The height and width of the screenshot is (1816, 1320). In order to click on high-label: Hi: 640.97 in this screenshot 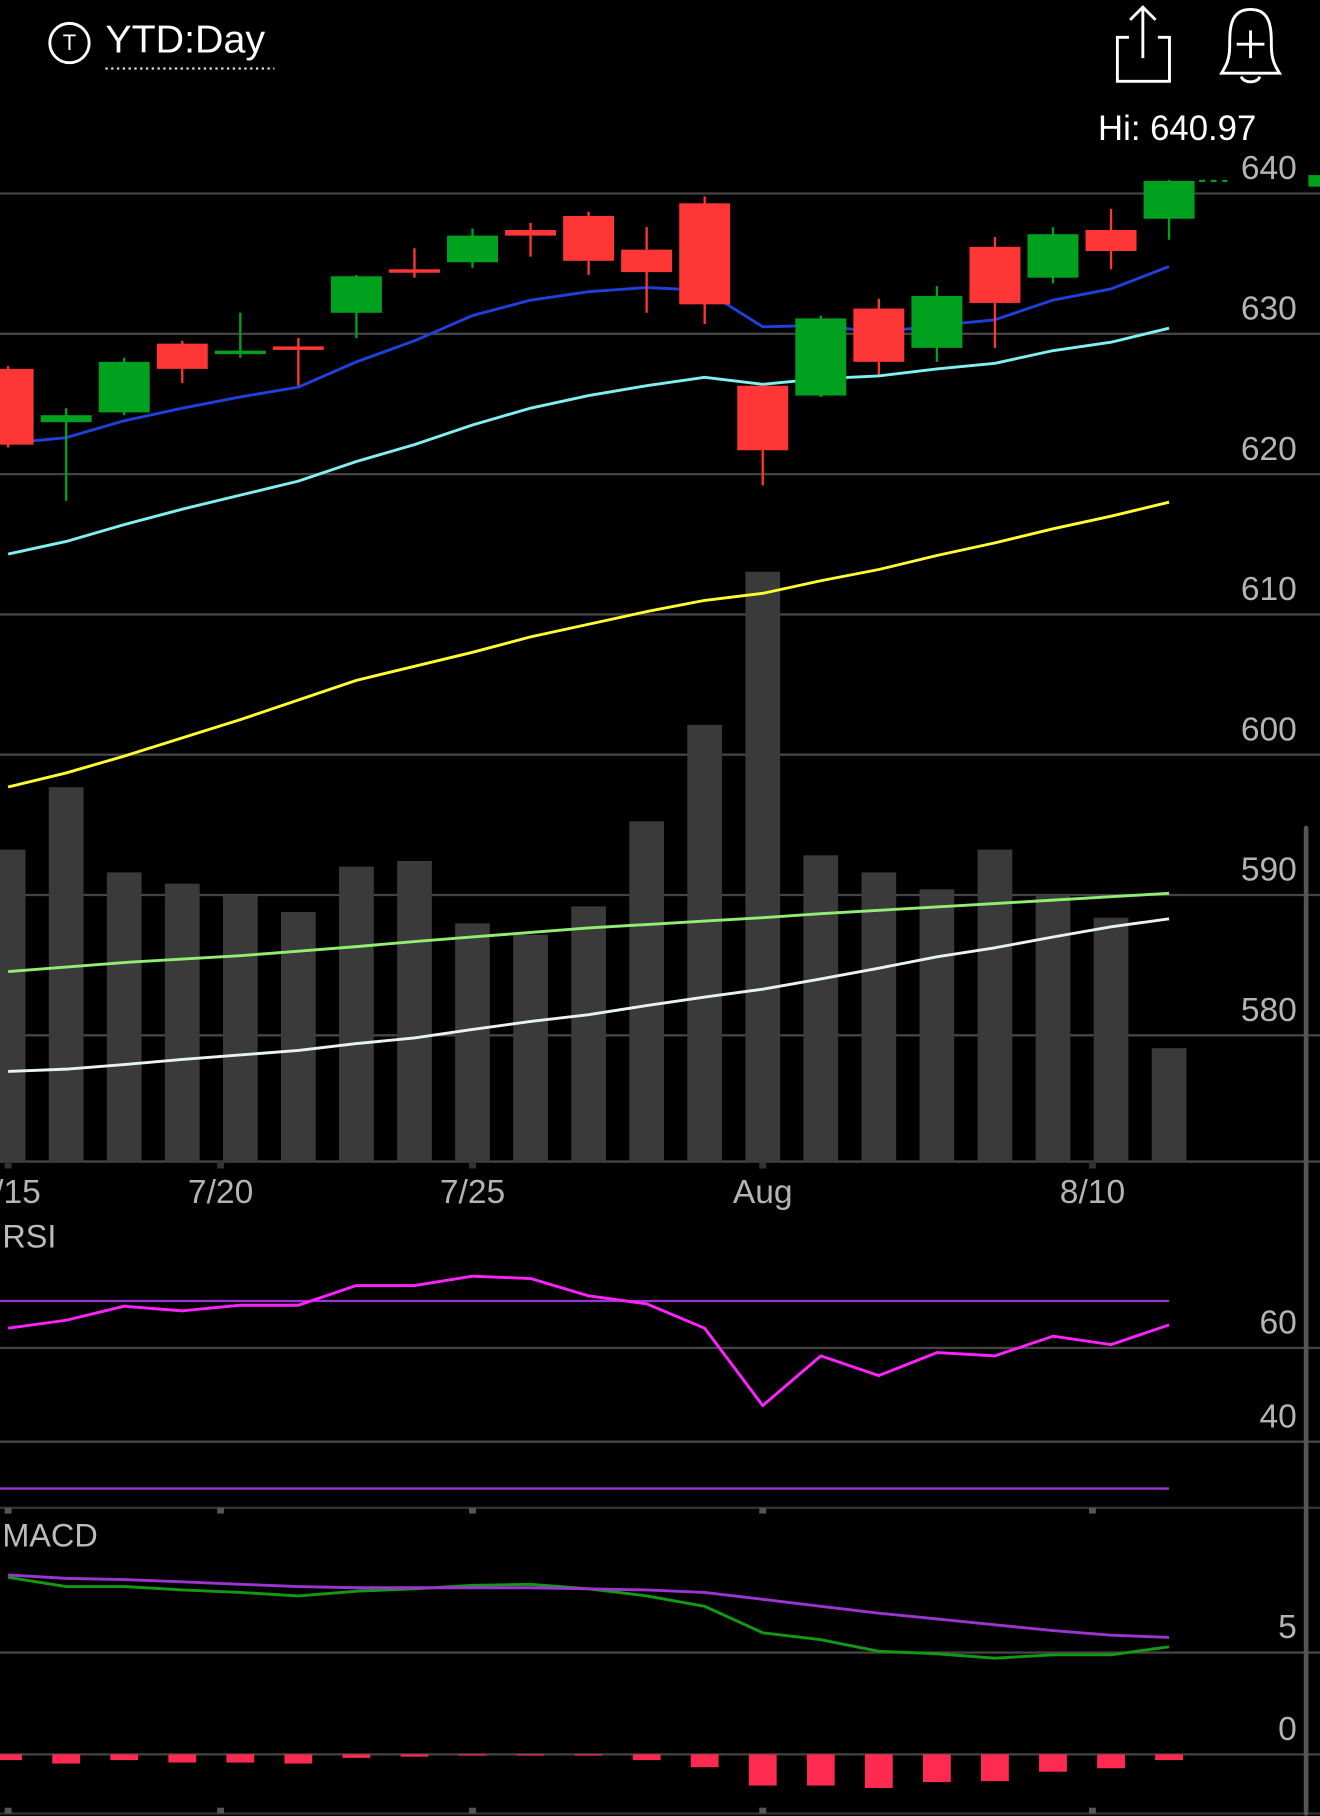, I will do `click(1177, 129)`.